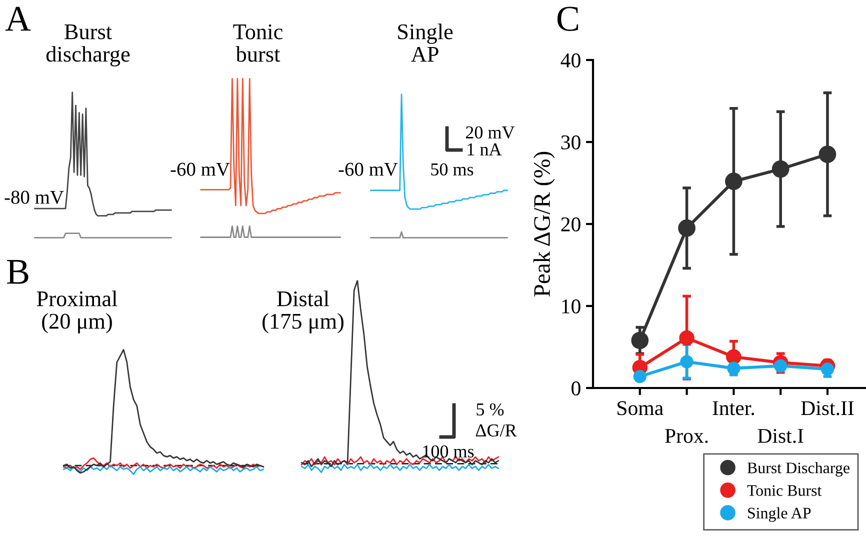 This screenshot has width=866, height=538. Describe the element at coordinates (570, 142) in the screenshot. I see `y-tick-label: 30` at that location.